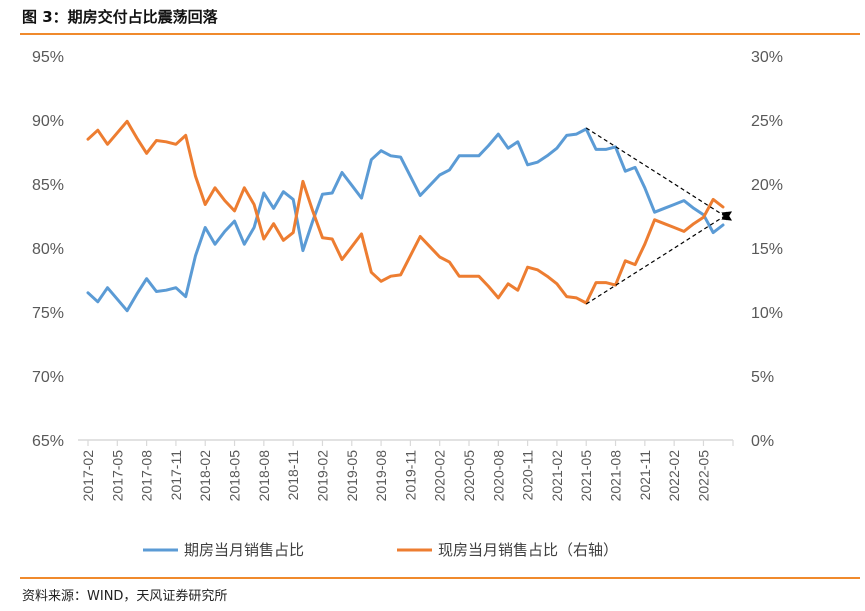  Describe the element at coordinates (528, 550) in the screenshot. I see `legend-label-completed-sales: 现房当月销售占比（右轴）` at that location.